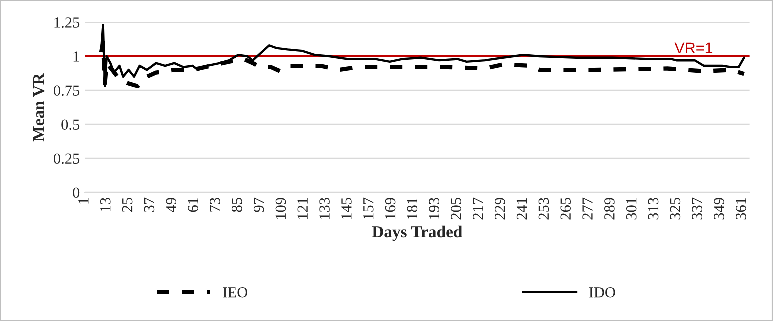 The image size is (773, 321). What do you see at coordinates (609, 209) in the screenshot?
I see `x-tick-label: 289` at bounding box center [609, 209].